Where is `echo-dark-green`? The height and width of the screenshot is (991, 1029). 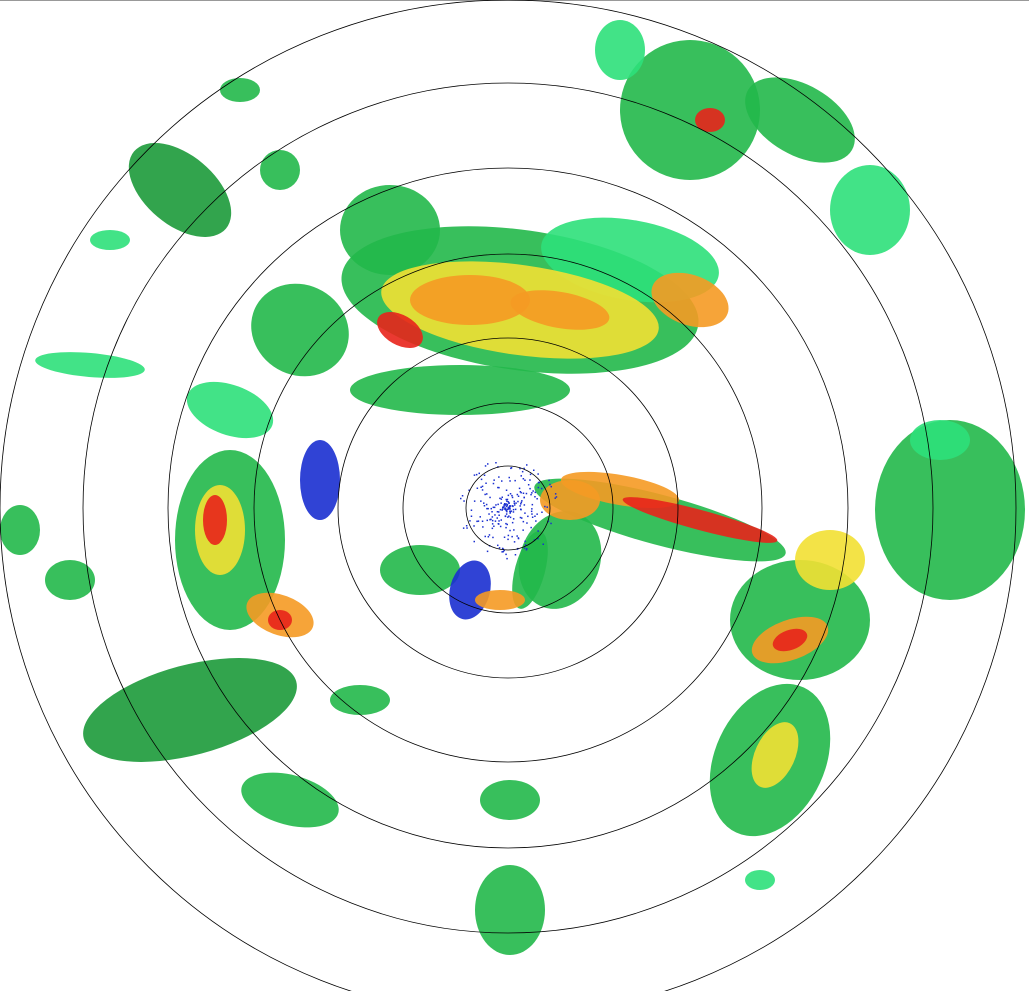 echo-dark-green is located at coordinates (190, 710).